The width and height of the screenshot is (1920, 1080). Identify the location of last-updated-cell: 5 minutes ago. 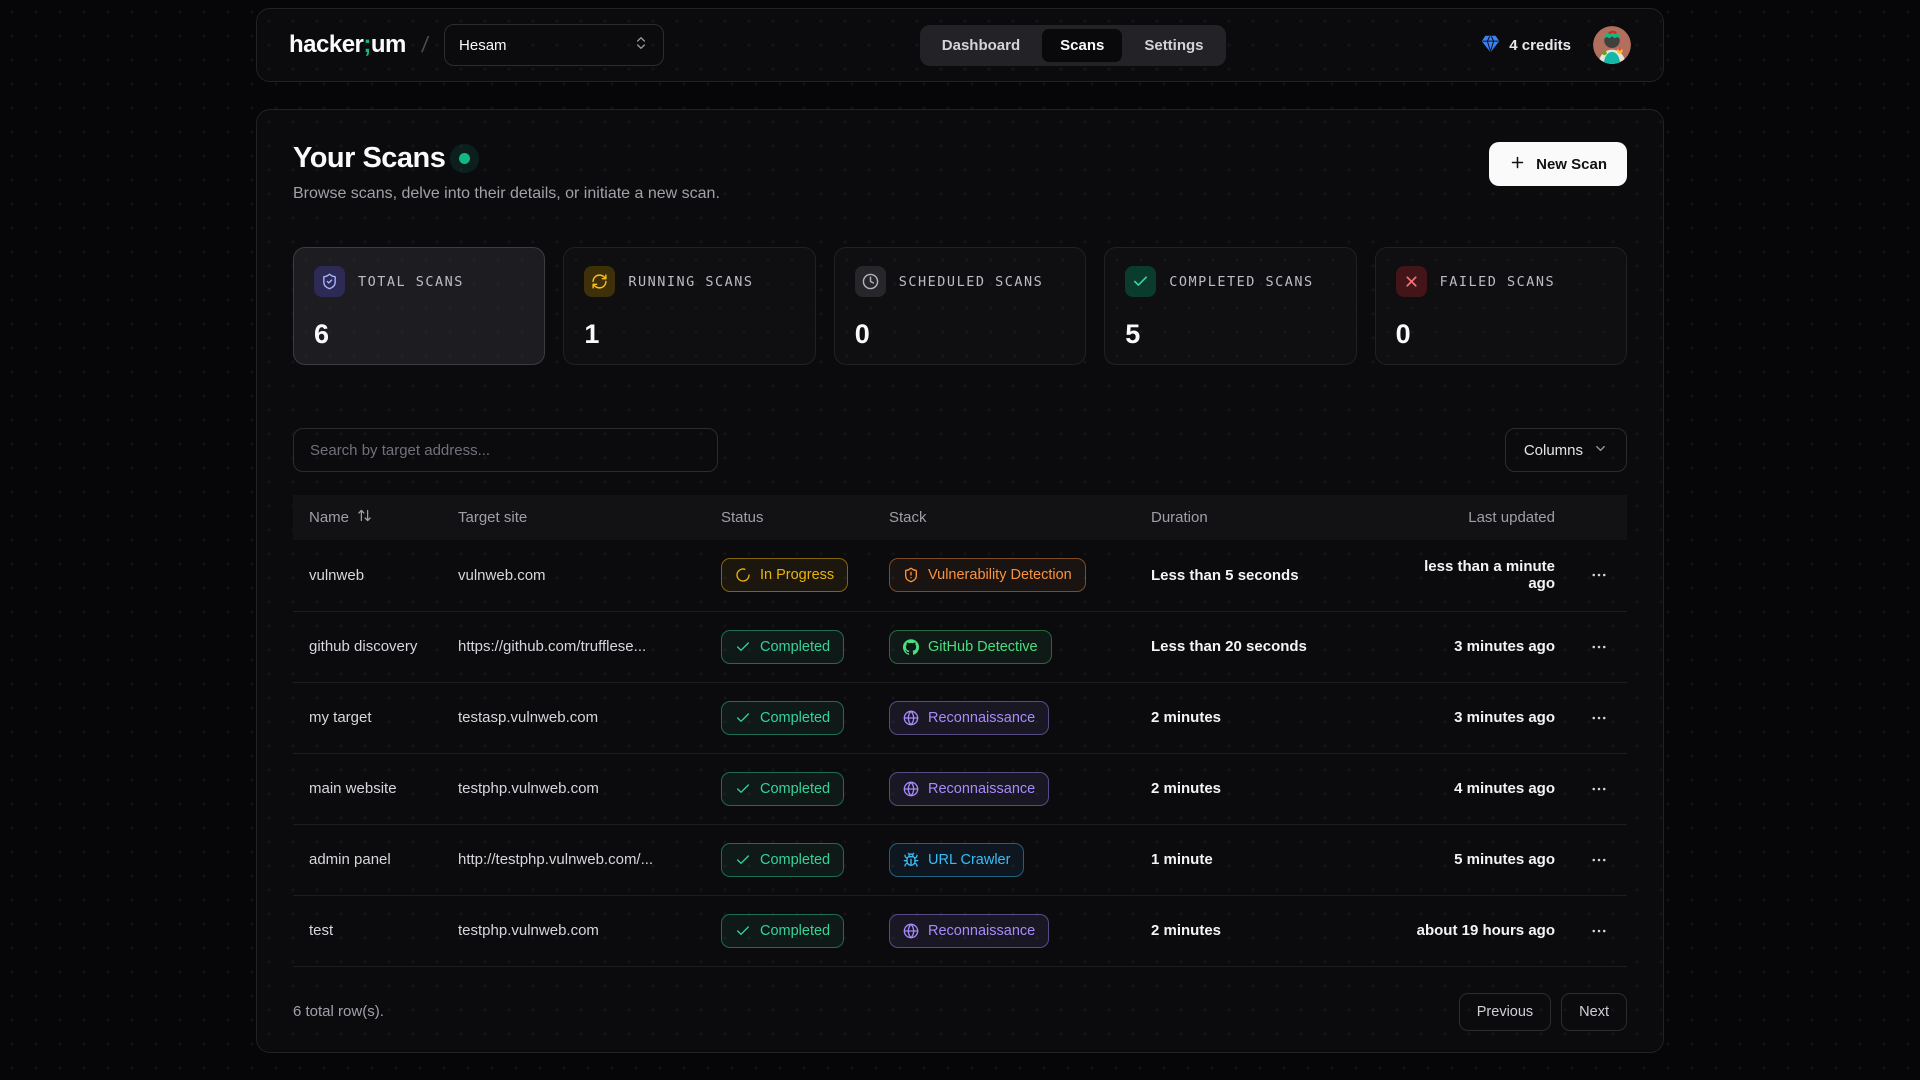
(1504, 859).